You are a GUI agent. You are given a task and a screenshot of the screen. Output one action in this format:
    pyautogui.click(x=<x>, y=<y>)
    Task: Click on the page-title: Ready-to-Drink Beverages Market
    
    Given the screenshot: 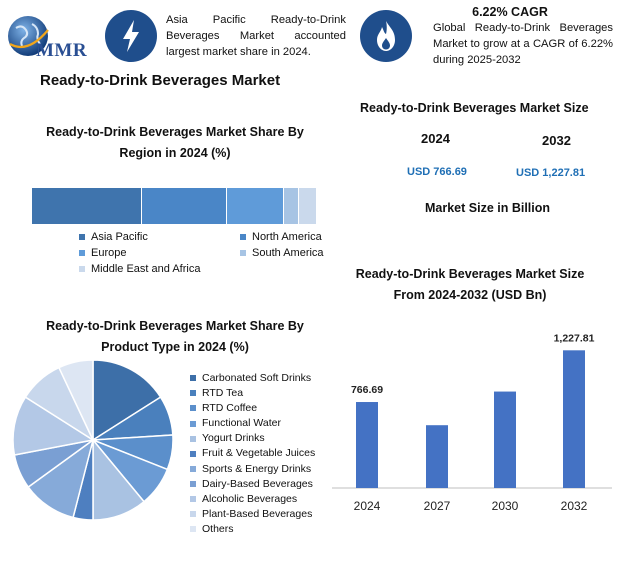 What is the action you would take?
    pyautogui.click(x=160, y=80)
    